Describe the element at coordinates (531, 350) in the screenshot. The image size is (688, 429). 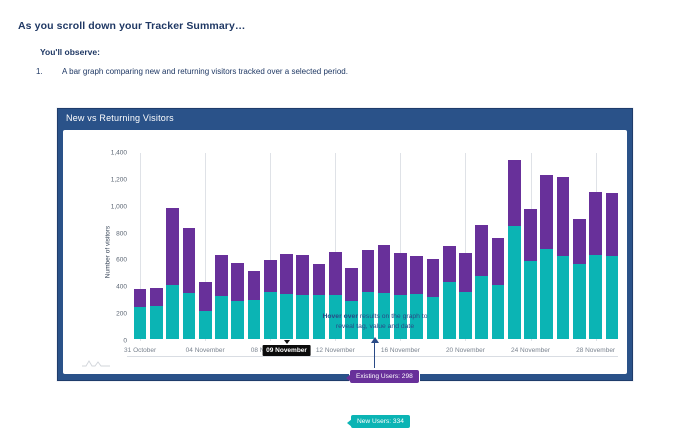
I see `x-axis-tick: 24 November` at that location.